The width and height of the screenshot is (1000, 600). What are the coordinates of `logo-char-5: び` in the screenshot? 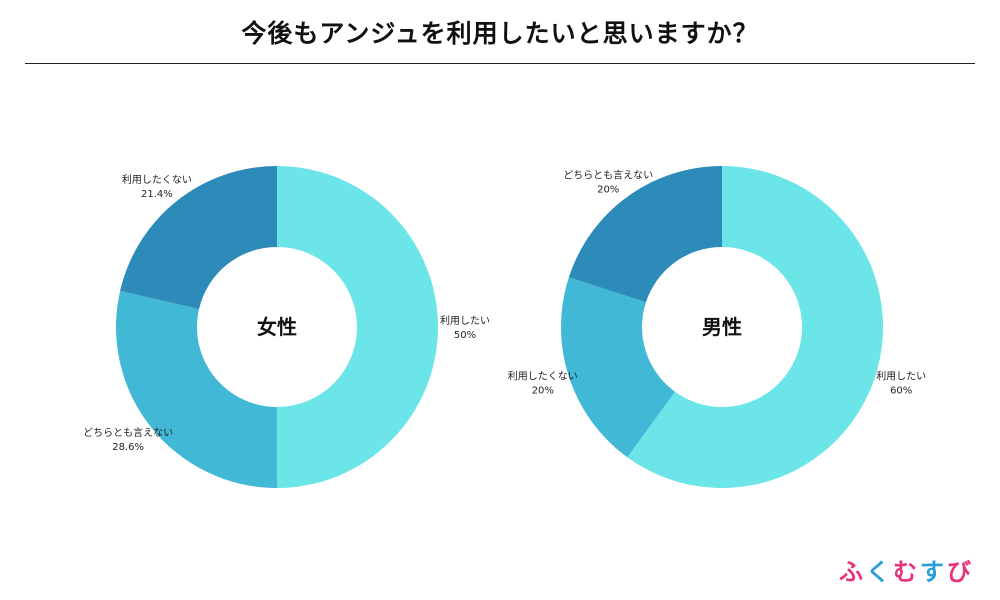 It's located at (960, 572).